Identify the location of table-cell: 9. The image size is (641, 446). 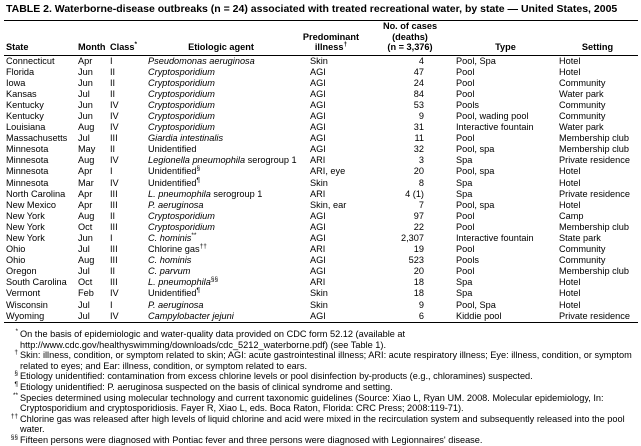
(421, 304).